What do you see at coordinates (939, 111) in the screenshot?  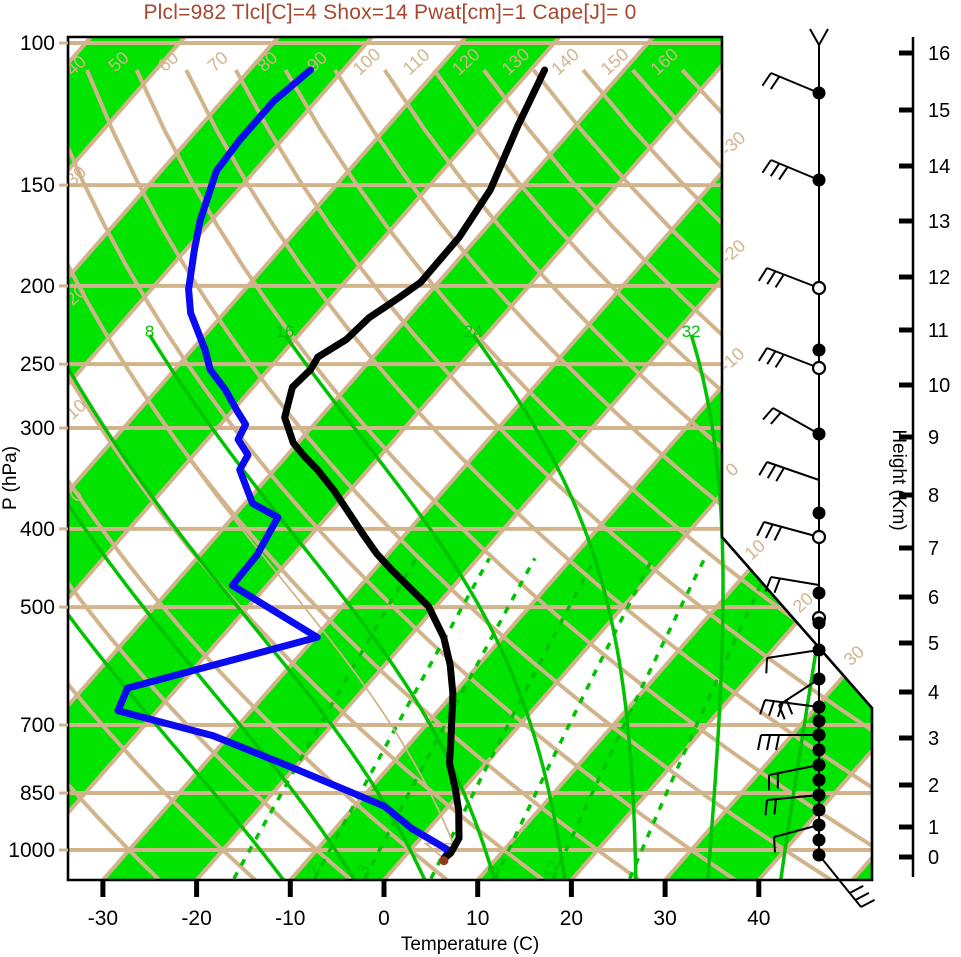 I see `height-tick-label: 15` at bounding box center [939, 111].